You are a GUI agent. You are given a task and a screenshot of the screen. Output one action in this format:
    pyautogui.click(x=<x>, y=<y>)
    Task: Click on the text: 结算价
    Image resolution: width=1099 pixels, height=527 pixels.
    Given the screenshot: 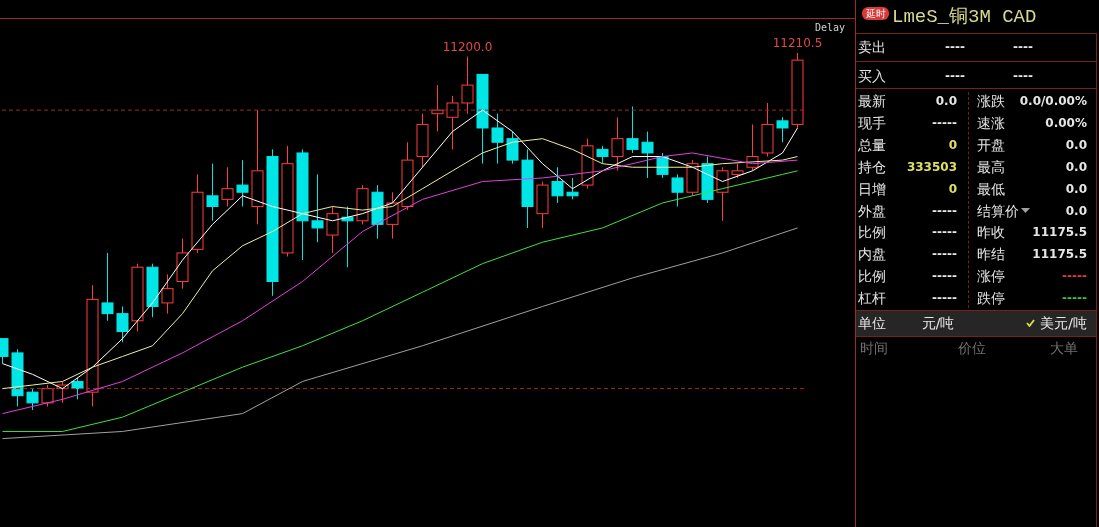 What is the action you would take?
    pyautogui.click(x=998, y=210)
    